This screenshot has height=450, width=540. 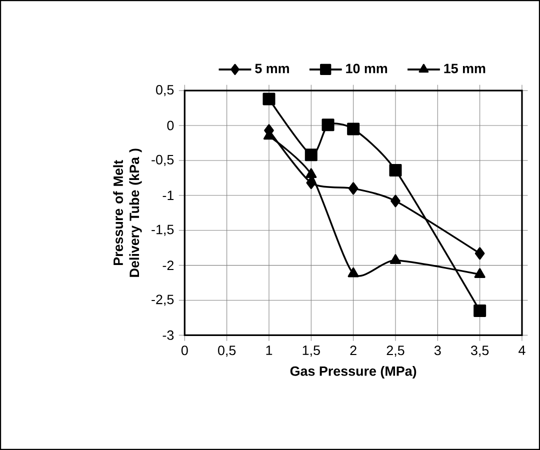 I want to click on y-tick-label: 0,5, so click(x=165, y=90).